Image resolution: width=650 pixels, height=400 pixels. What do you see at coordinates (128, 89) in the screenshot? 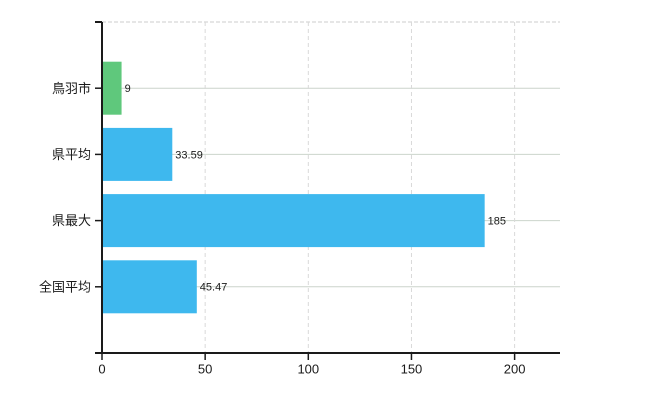
I see `bar-value-label: 9` at bounding box center [128, 89].